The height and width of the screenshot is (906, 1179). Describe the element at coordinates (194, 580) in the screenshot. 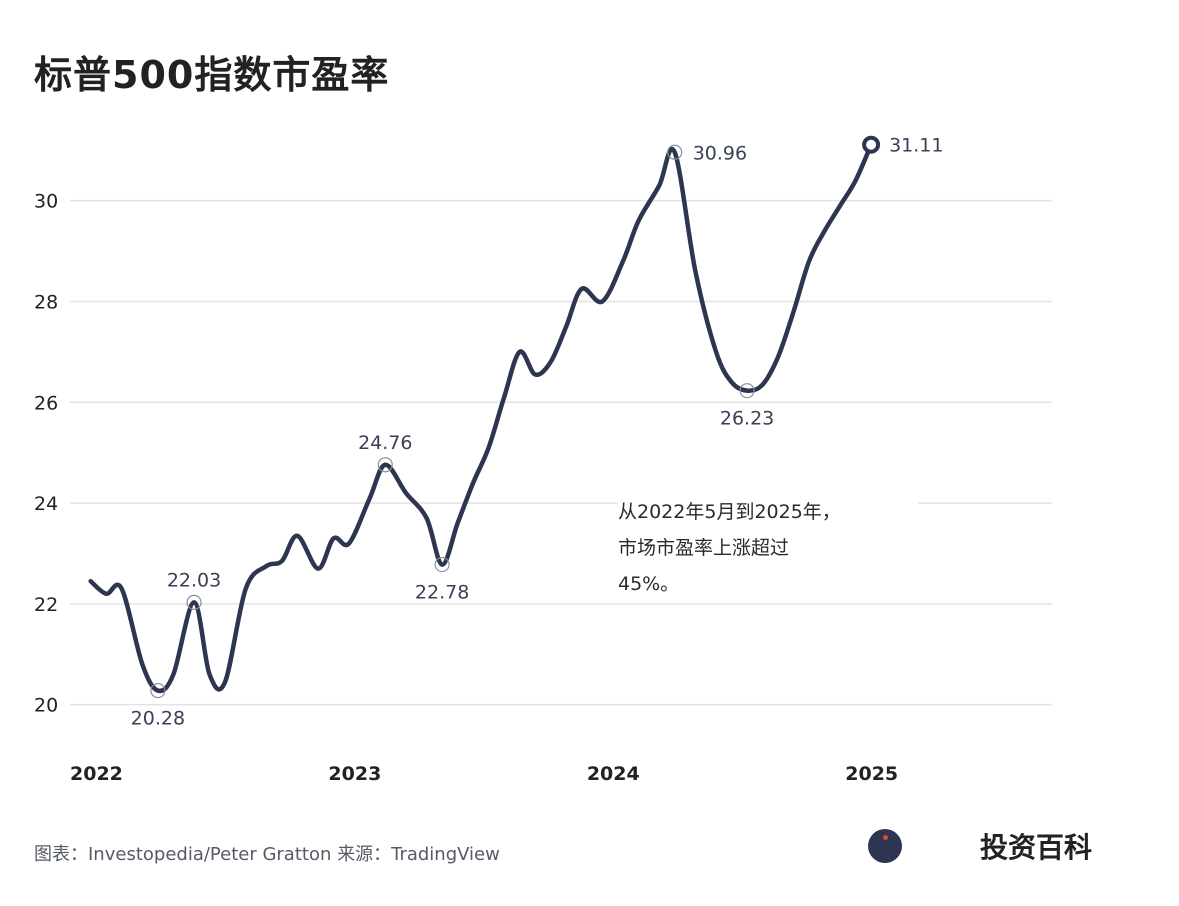

I see `data-label: 22.03` at that location.